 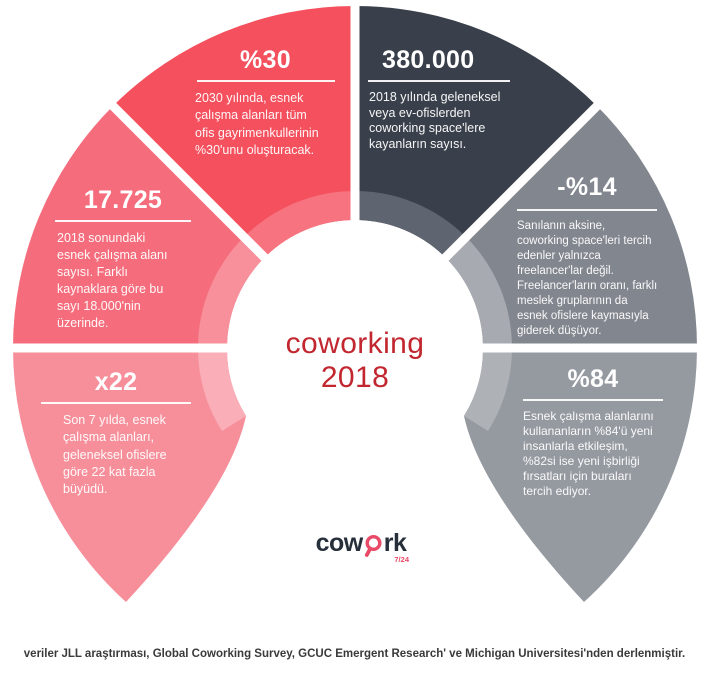 What do you see at coordinates (355, 343) in the screenshot?
I see `title-line-1: coworking` at bounding box center [355, 343].